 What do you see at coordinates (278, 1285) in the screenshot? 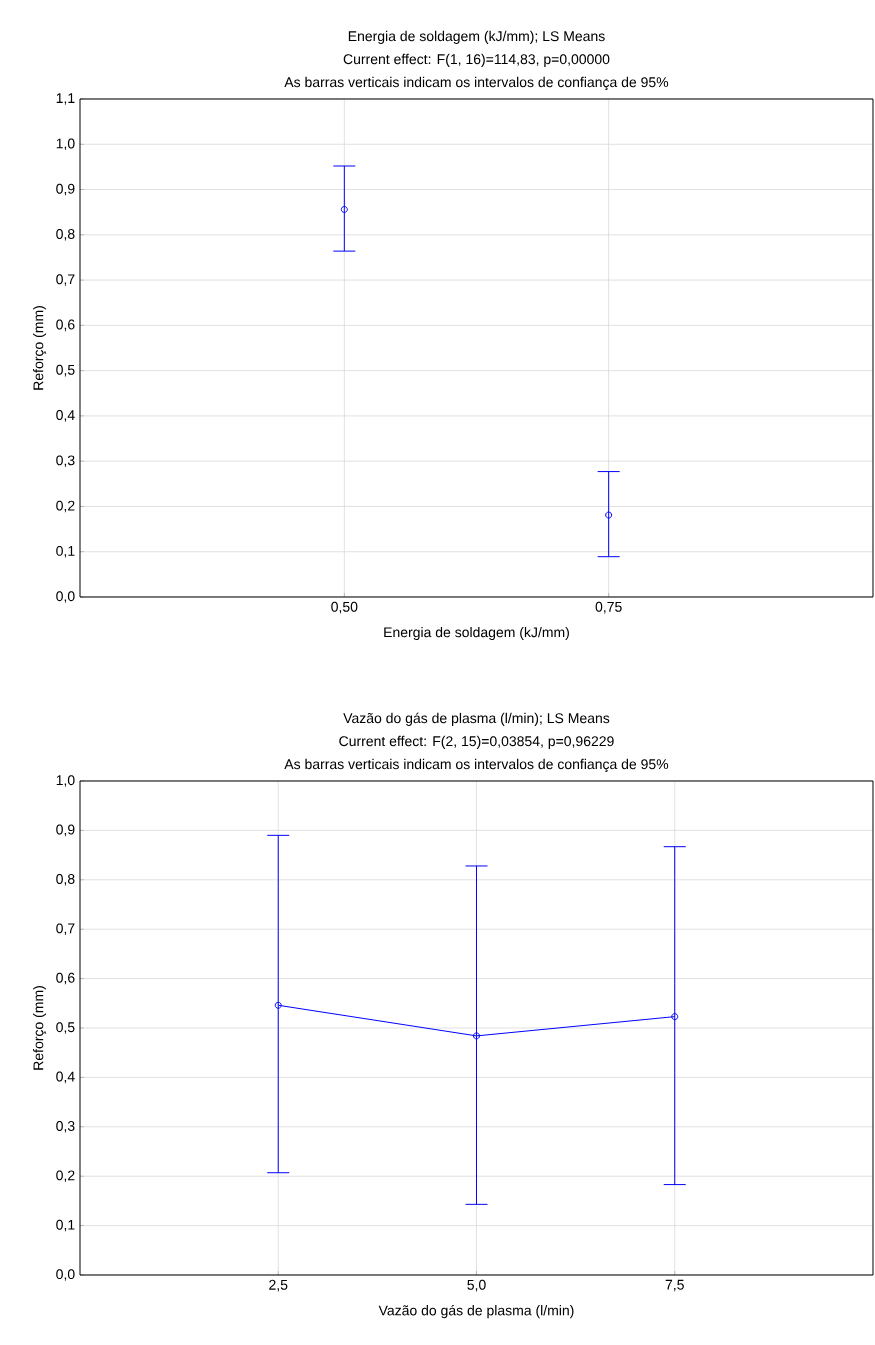
I see `x-tick-label: 2,5` at bounding box center [278, 1285].